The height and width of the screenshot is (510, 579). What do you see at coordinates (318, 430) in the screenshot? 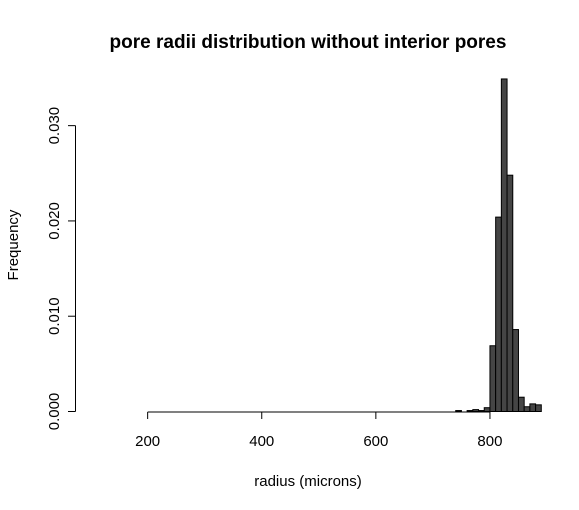
I see `x-axis: 200 400 600 800` at bounding box center [318, 430].